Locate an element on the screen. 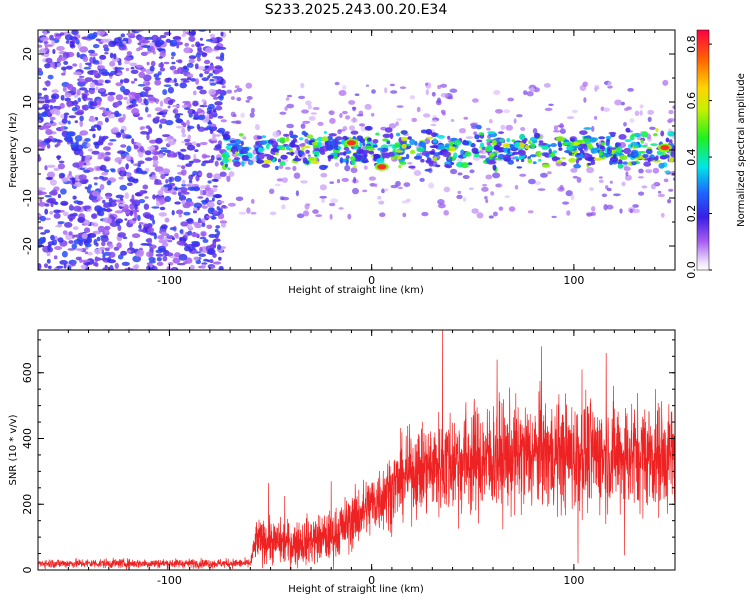 This screenshot has height=600, width=750. heatmap-peak is located at coordinates (665, 148).